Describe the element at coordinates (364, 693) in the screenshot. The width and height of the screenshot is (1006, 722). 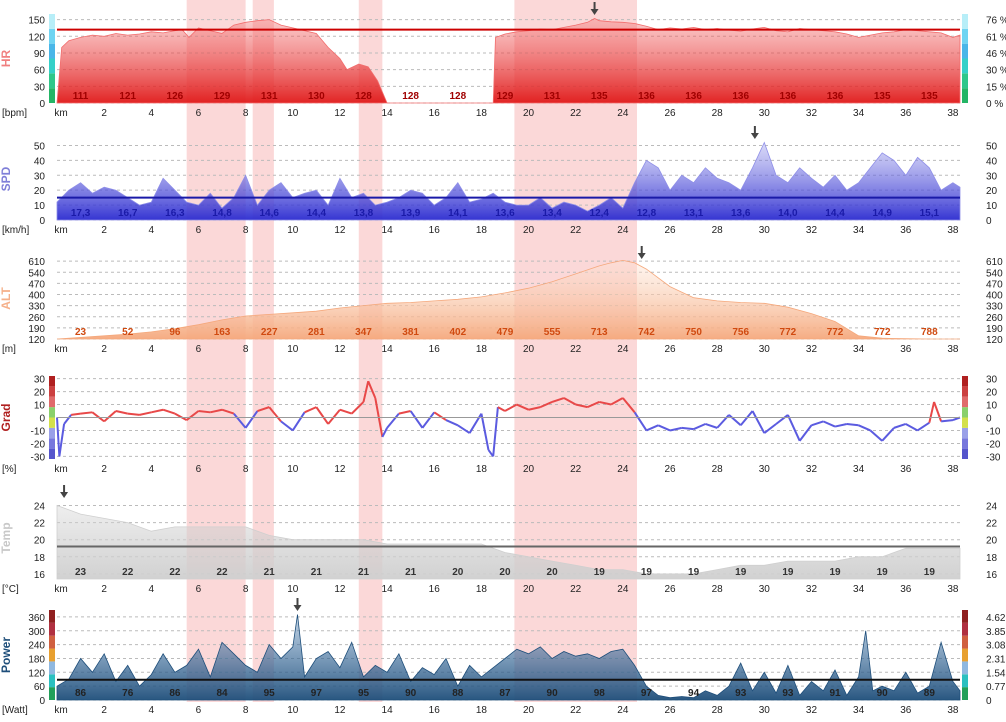
I see `pow-segment-label: 95` at that location.